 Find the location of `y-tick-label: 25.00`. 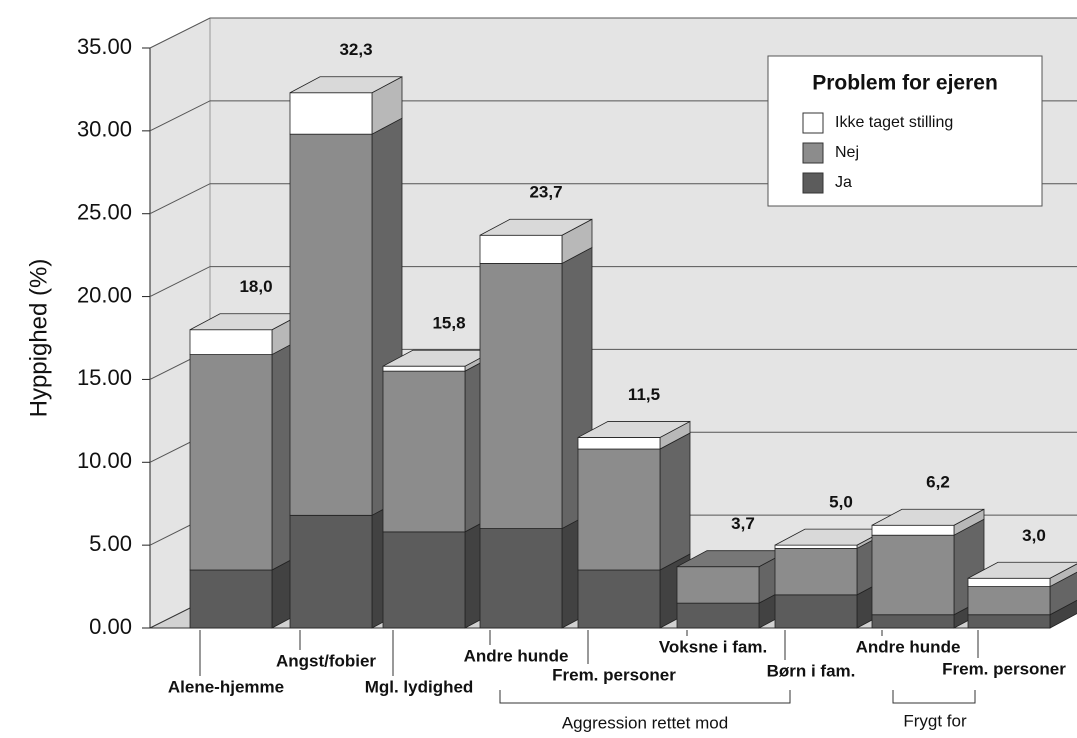

y-tick-label: 25.00 is located at coordinates (104, 212).